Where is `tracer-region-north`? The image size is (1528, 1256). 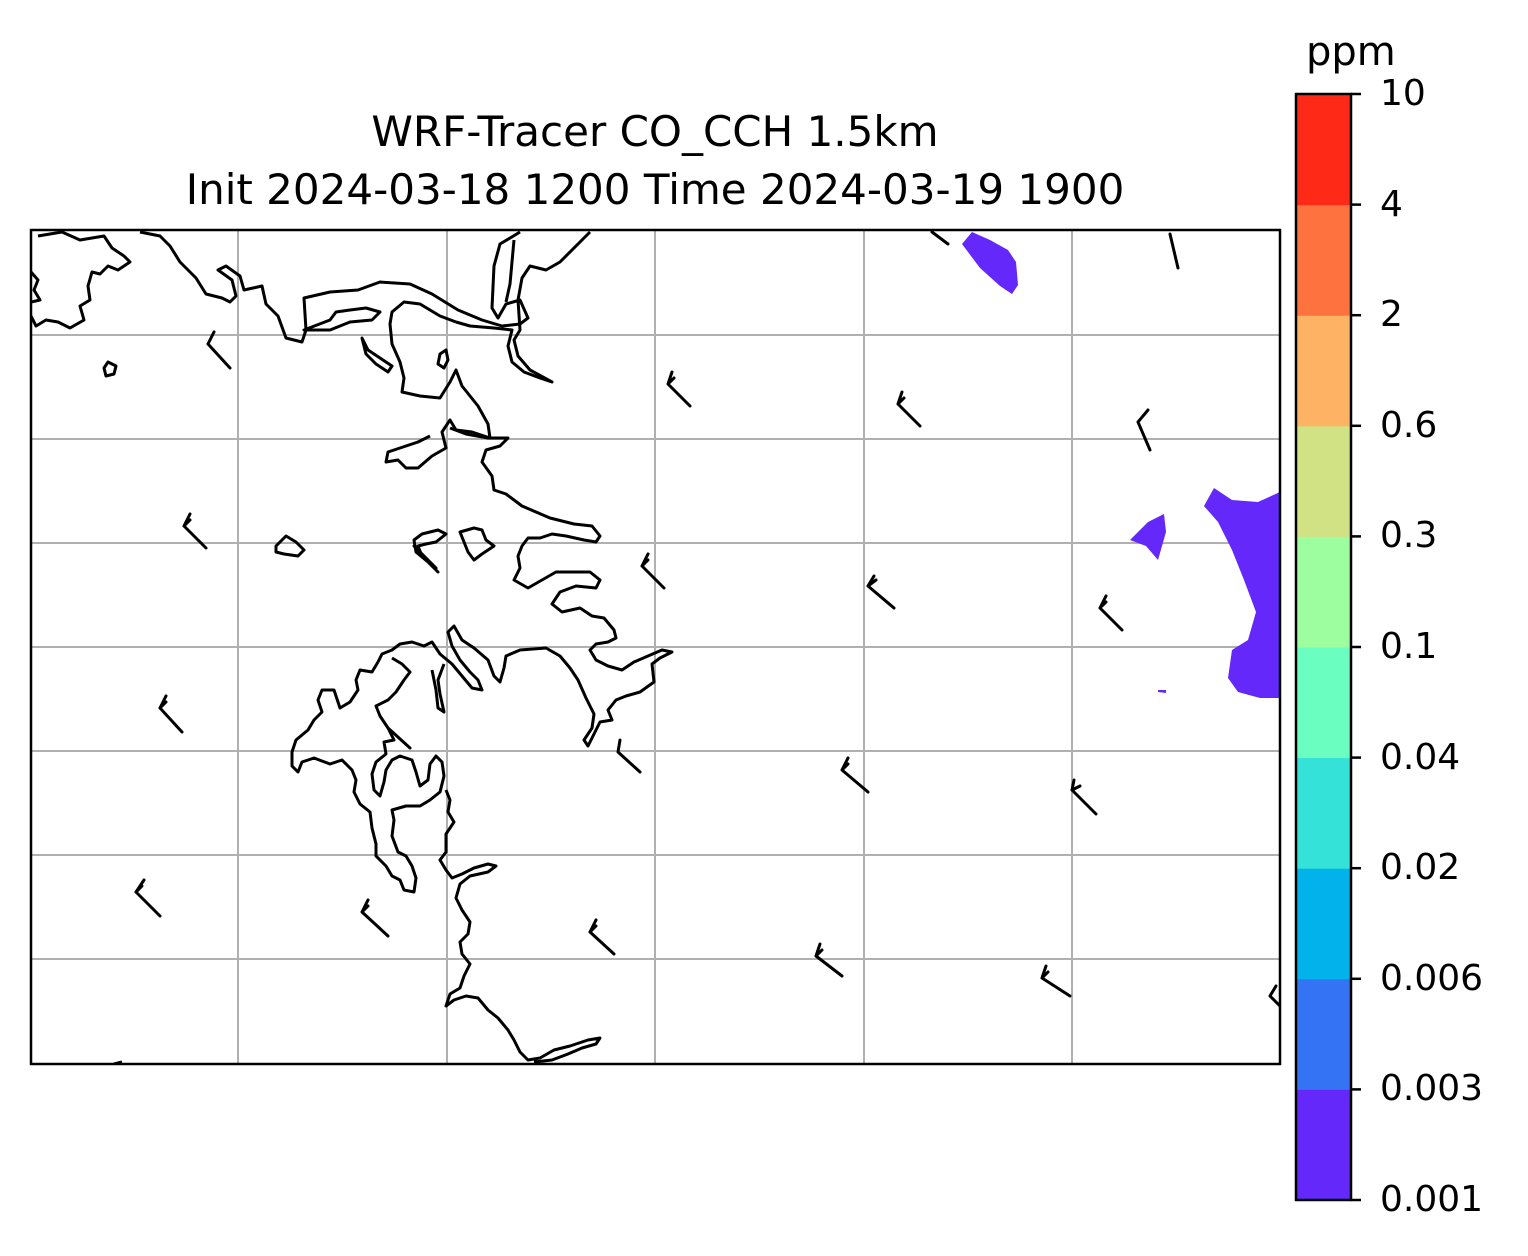 tracer-region-north is located at coordinates (990, 263).